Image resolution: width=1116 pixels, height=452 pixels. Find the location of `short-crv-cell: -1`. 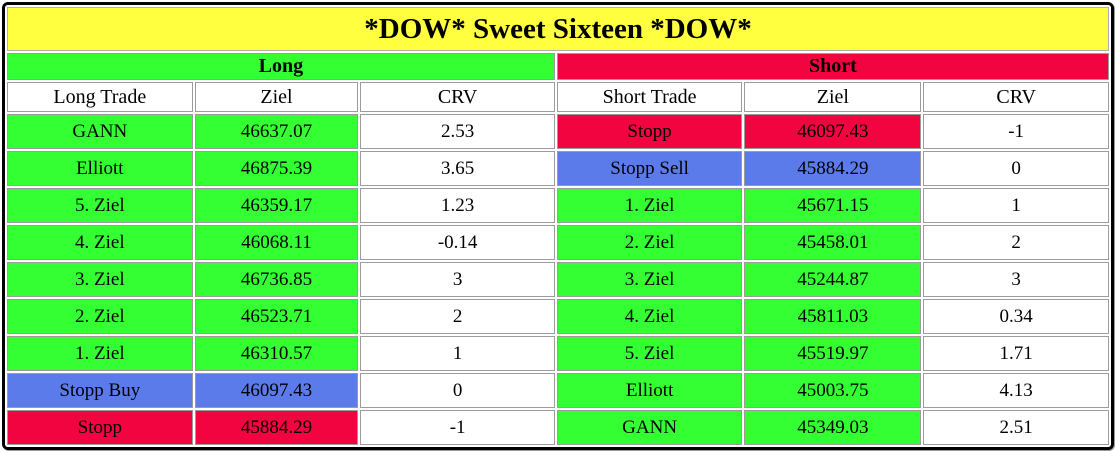

short-crv-cell: -1 is located at coordinates (1016, 131).